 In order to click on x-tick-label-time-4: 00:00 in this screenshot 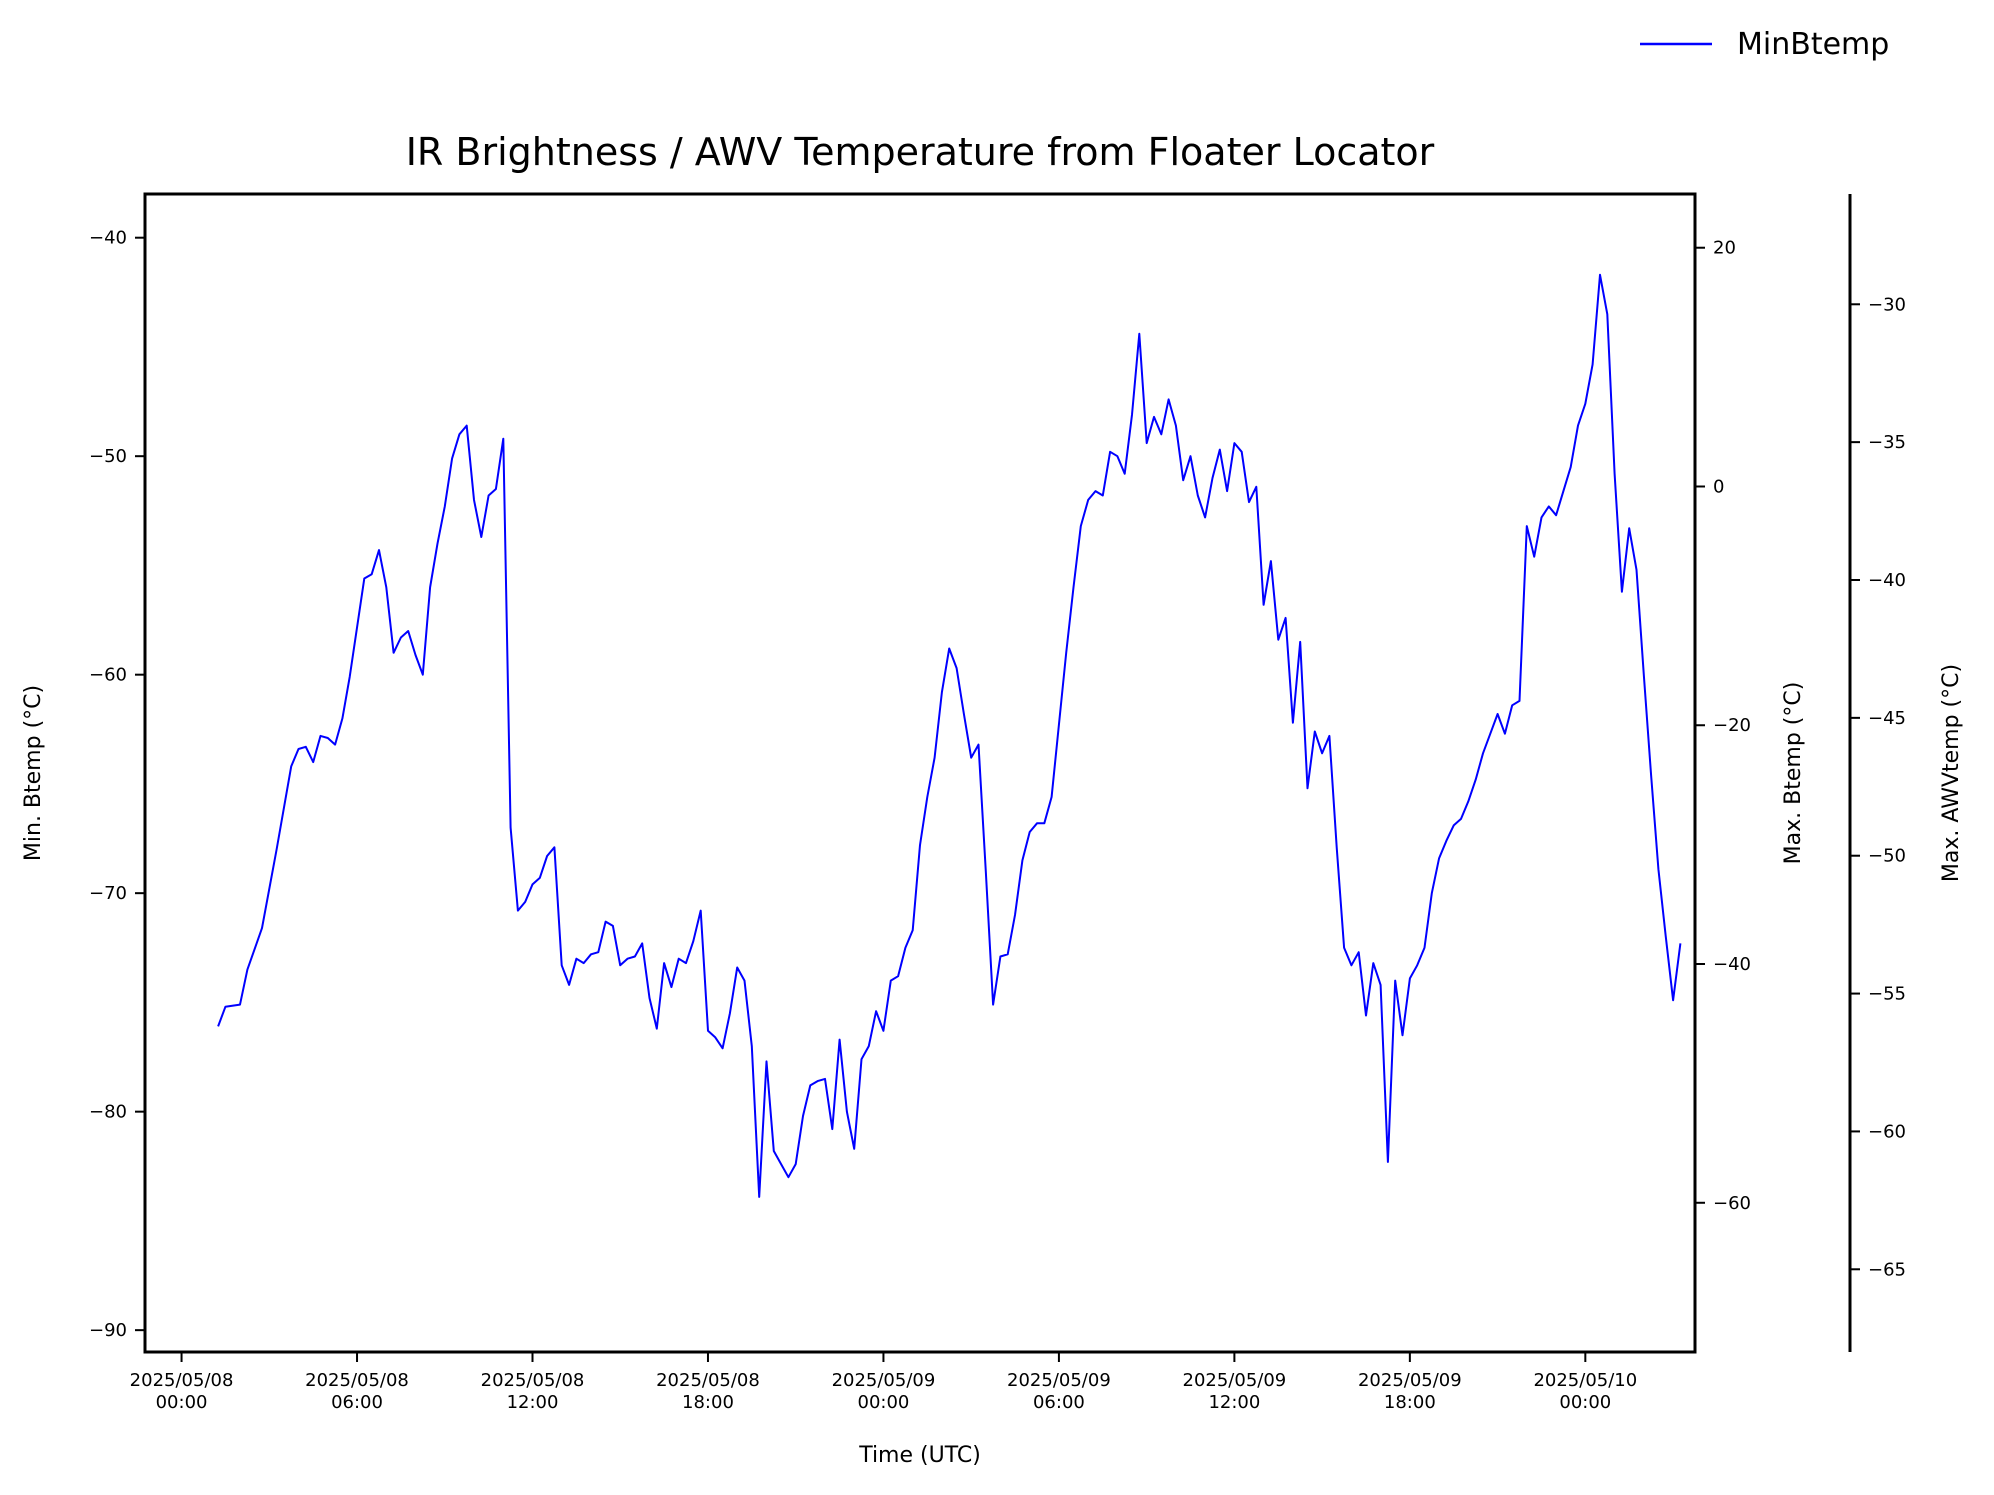, I will do `click(884, 1402)`.